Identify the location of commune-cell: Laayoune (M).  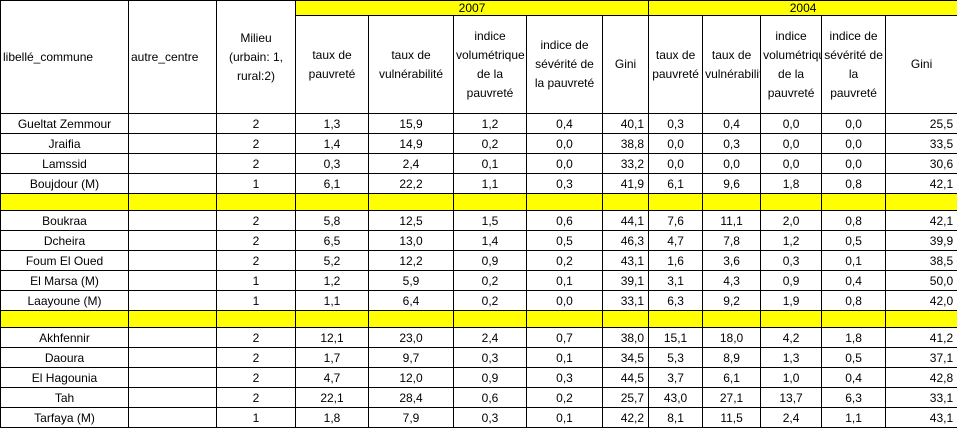
(65, 301).